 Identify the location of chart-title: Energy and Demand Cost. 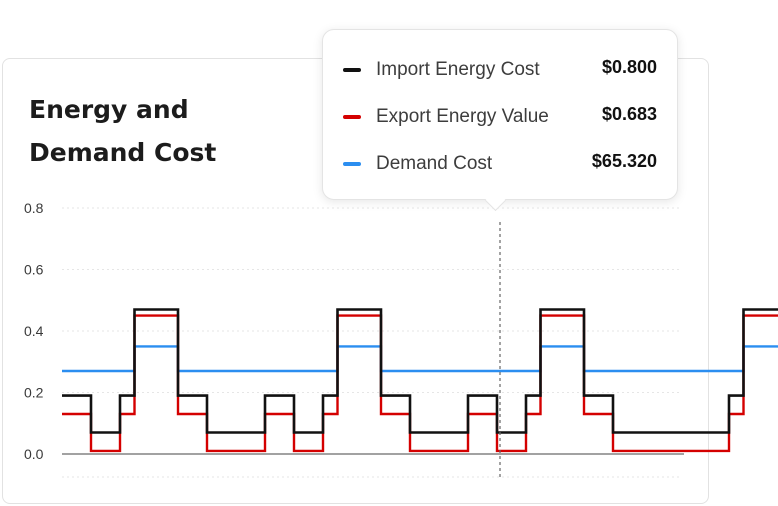
(123, 131).